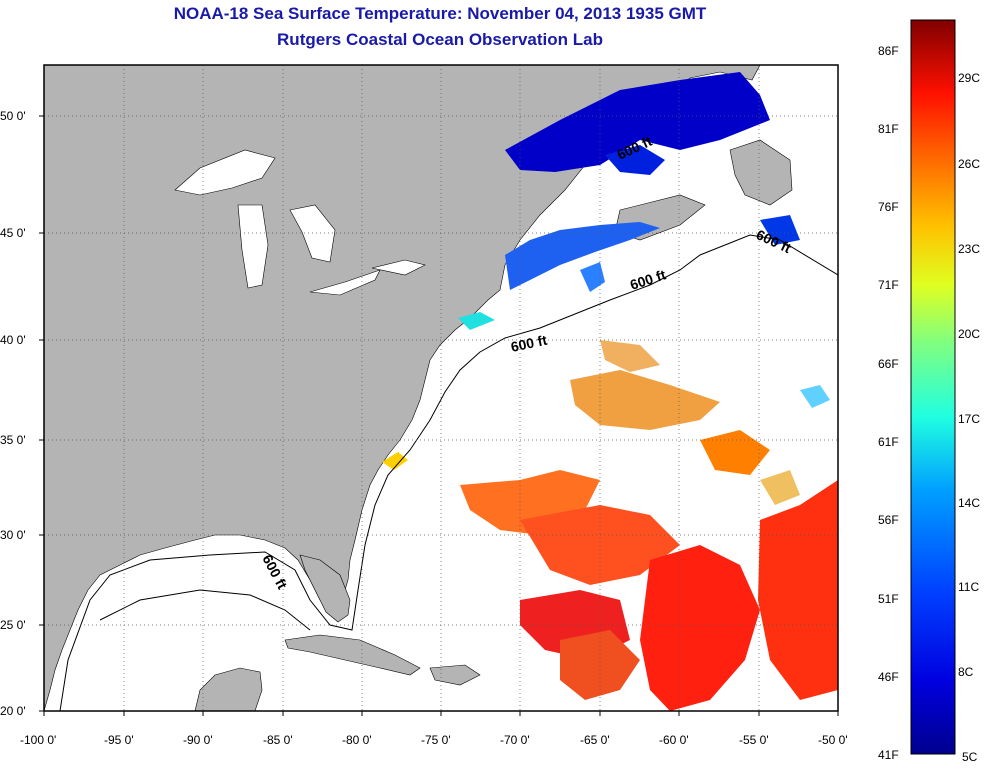 The width and height of the screenshot is (984, 770). Describe the element at coordinates (969, 78) in the screenshot. I see `colorbar-c-label: 29C` at that location.